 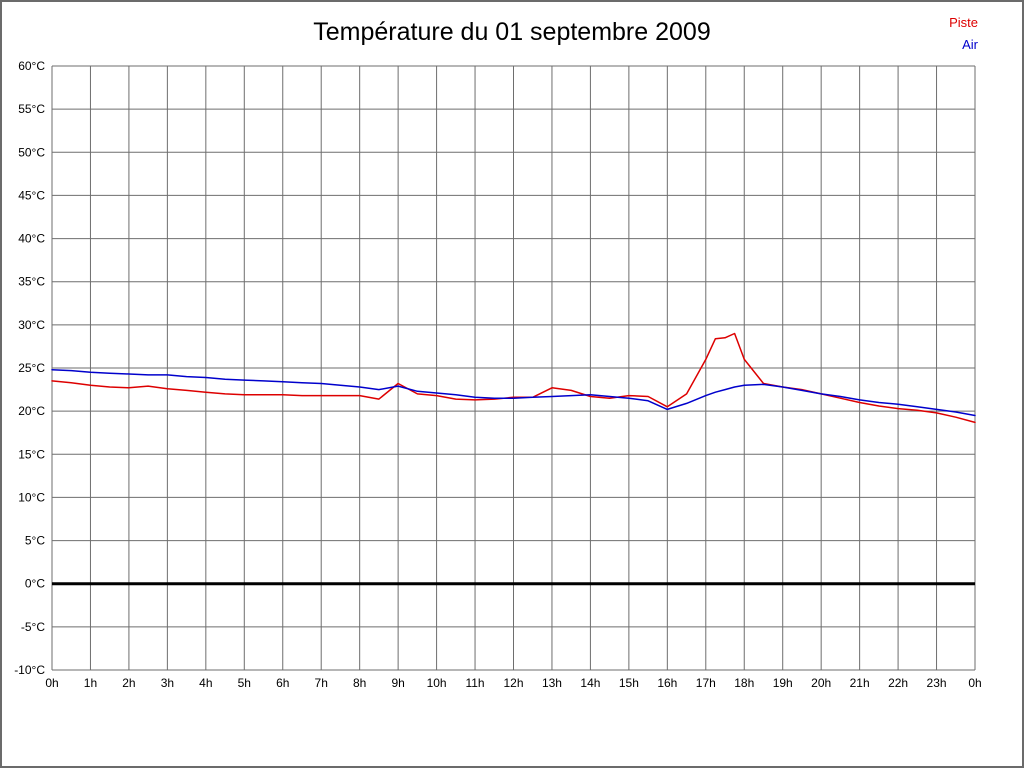 What do you see at coordinates (706, 683) in the screenshot?
I see `x-axis-tick-label: 17h` at bounding box center [706, 683].